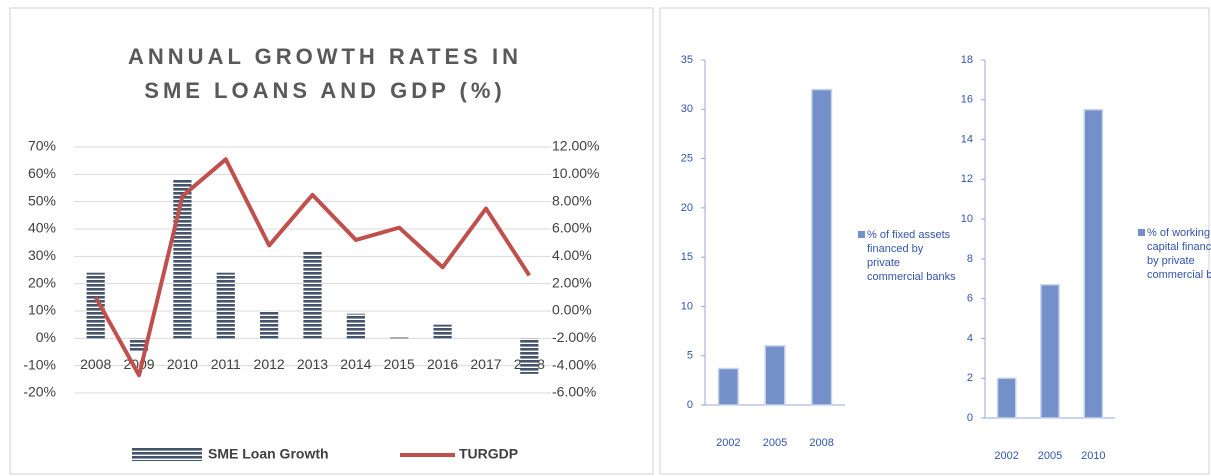 The image size is (1211, 476). I want to click on legend-label: SME Loan Growth, so click(268, 454).